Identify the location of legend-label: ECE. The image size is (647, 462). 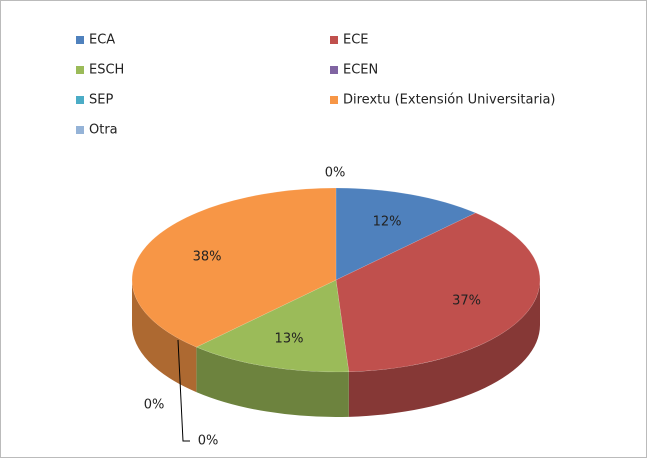
(356, 40).